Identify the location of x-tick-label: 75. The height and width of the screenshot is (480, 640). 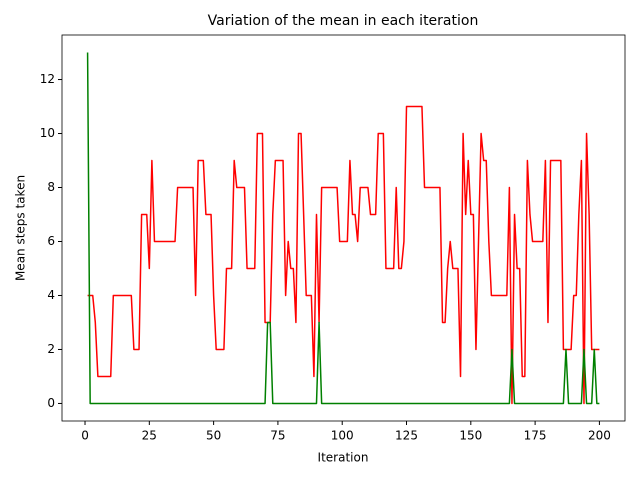
(277, 436).